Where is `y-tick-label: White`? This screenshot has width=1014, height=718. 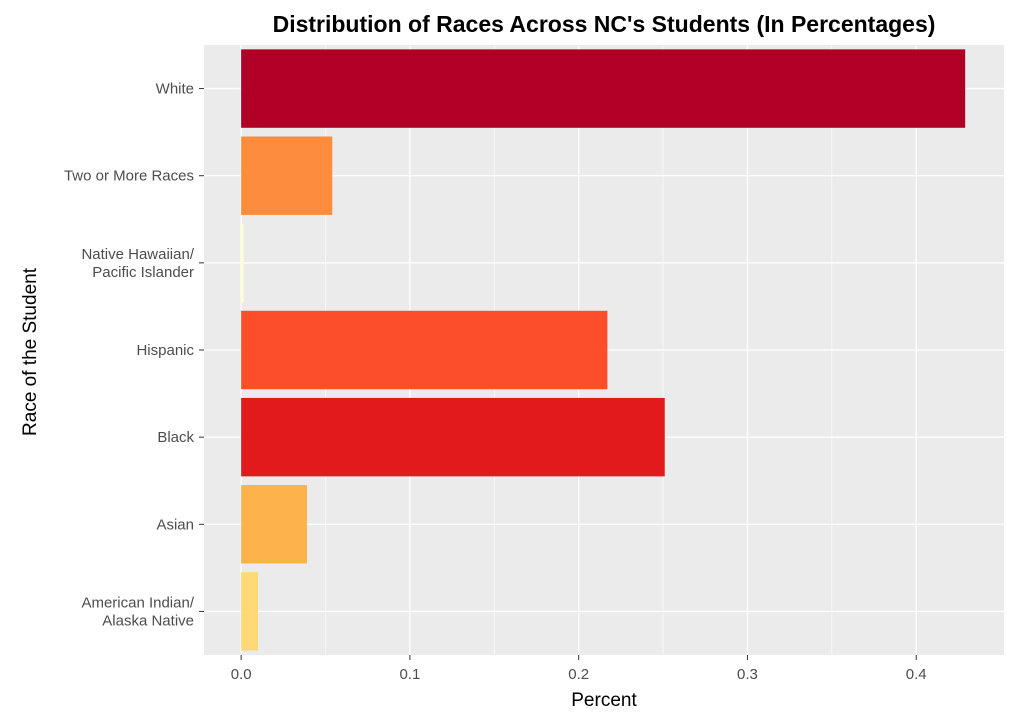
y-tick-label: White is located at coordinates (175, 89).